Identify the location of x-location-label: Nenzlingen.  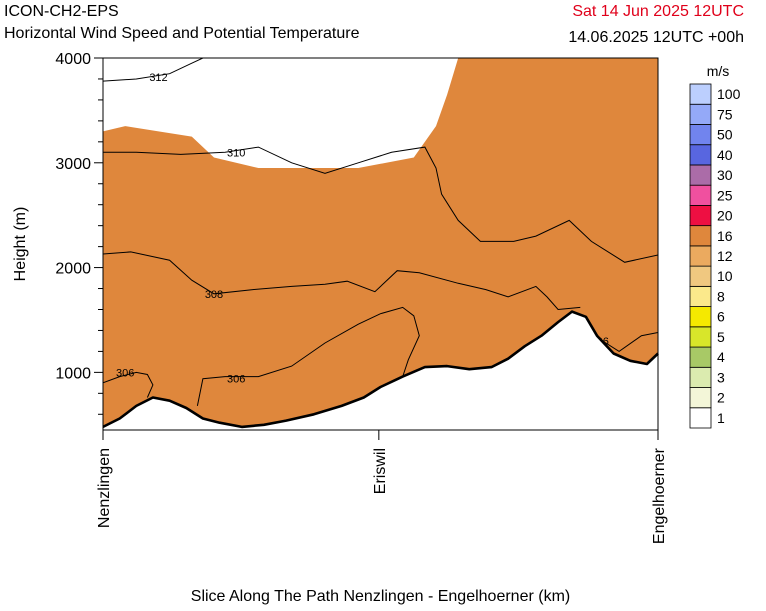
(104, 488).